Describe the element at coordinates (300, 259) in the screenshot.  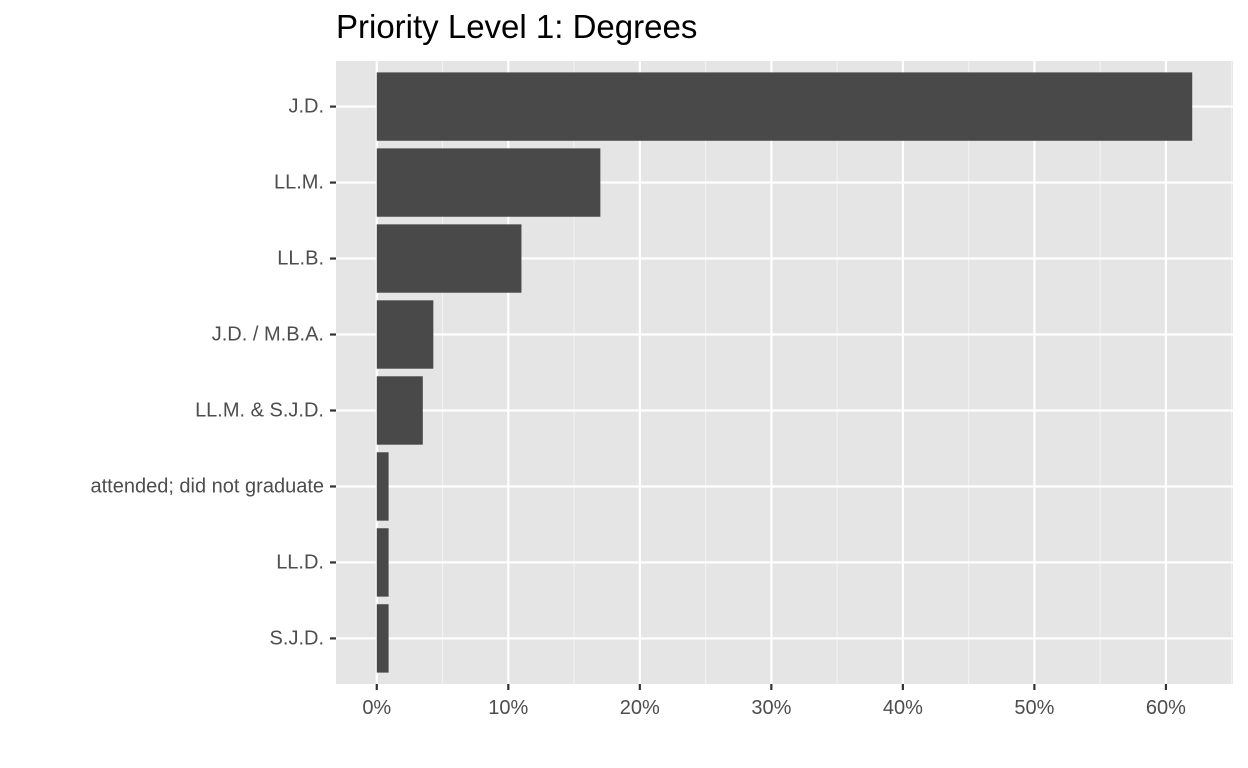
I see `y-tick-label: LL.B.` at that location.